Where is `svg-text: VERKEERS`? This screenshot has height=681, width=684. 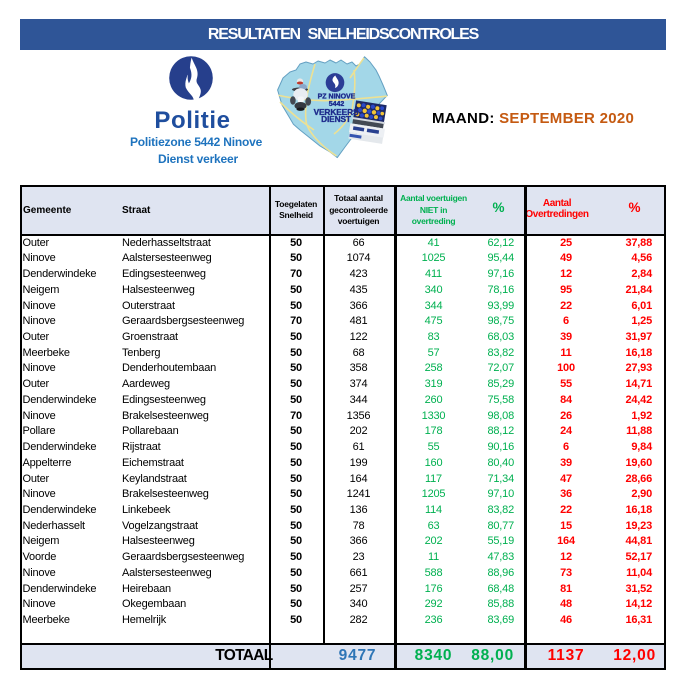 svg-text: VERKEERS is located at coordinates (336, 112).